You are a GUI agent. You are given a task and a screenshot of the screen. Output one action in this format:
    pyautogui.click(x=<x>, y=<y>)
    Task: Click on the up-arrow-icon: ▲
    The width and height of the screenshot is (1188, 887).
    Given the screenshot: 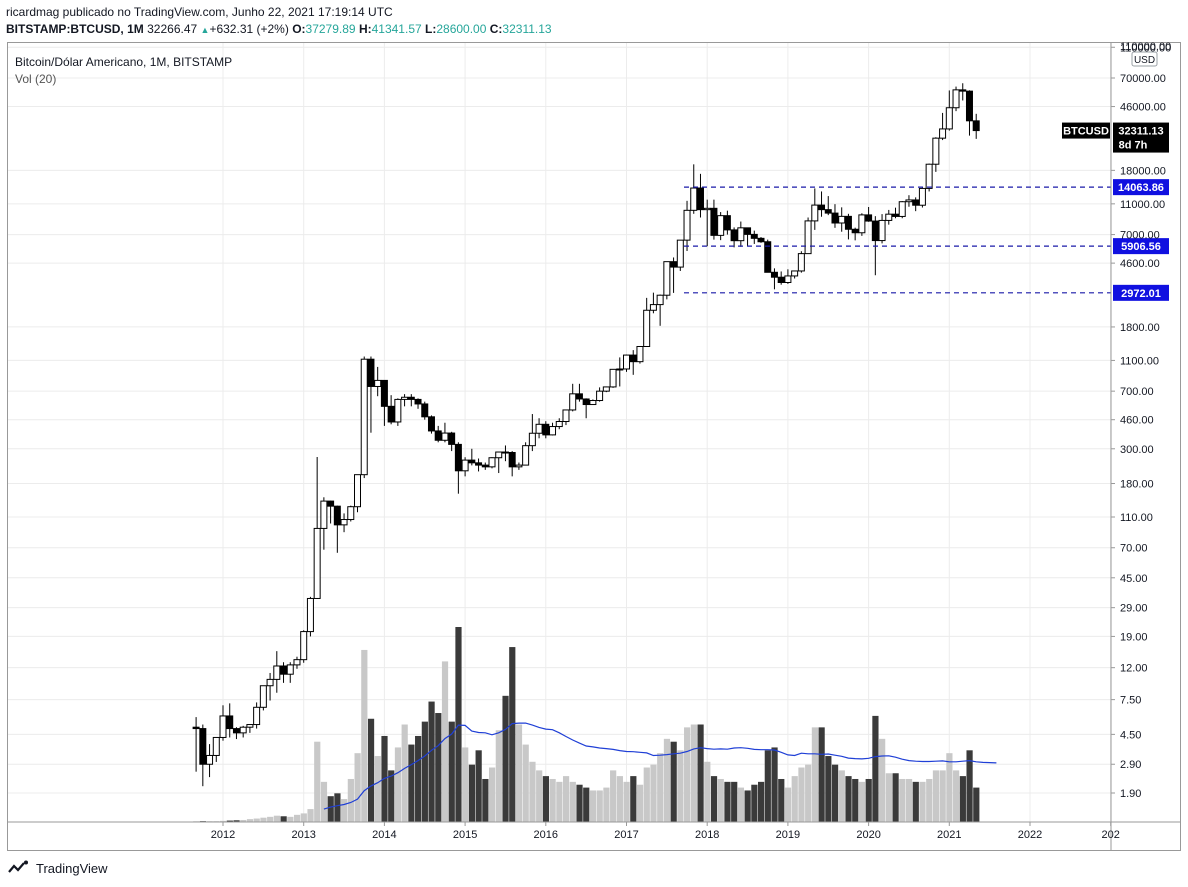 What is the action you would take?
    pyautogui.click(x=205, y=30)
    